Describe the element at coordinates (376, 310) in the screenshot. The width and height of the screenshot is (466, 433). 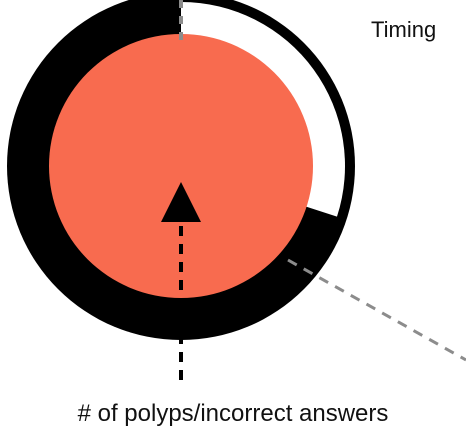
I see `diagonal-dashed-marker` at that location.